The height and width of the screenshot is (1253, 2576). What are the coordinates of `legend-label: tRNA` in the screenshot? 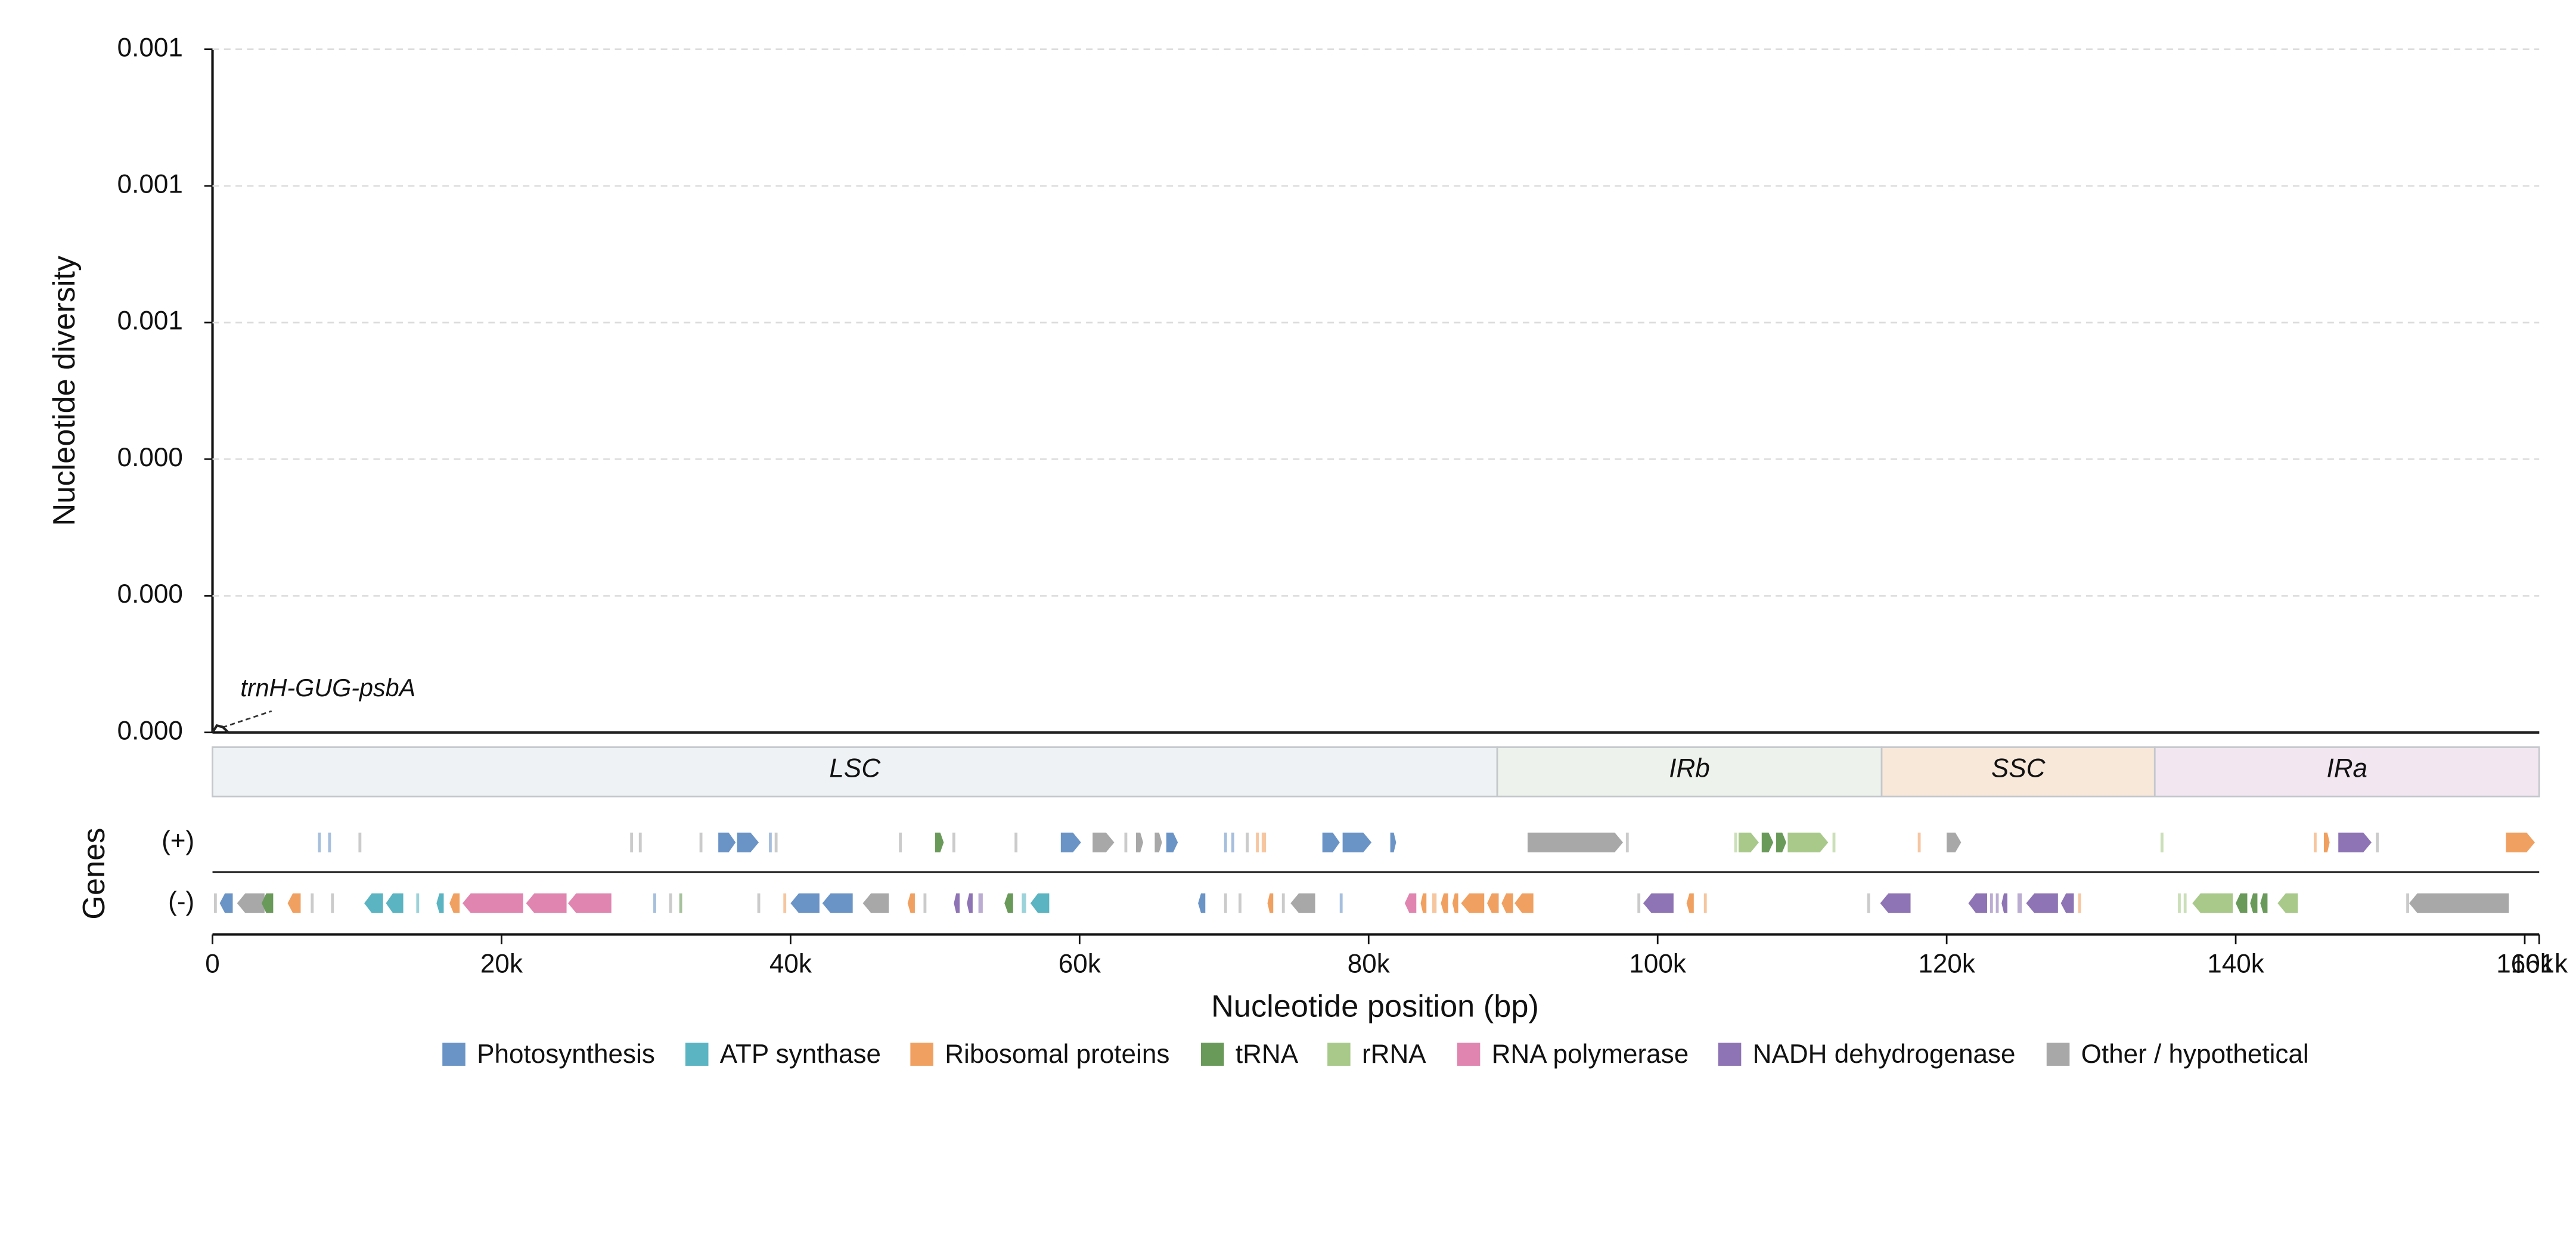 It's located at (1268, 1054).